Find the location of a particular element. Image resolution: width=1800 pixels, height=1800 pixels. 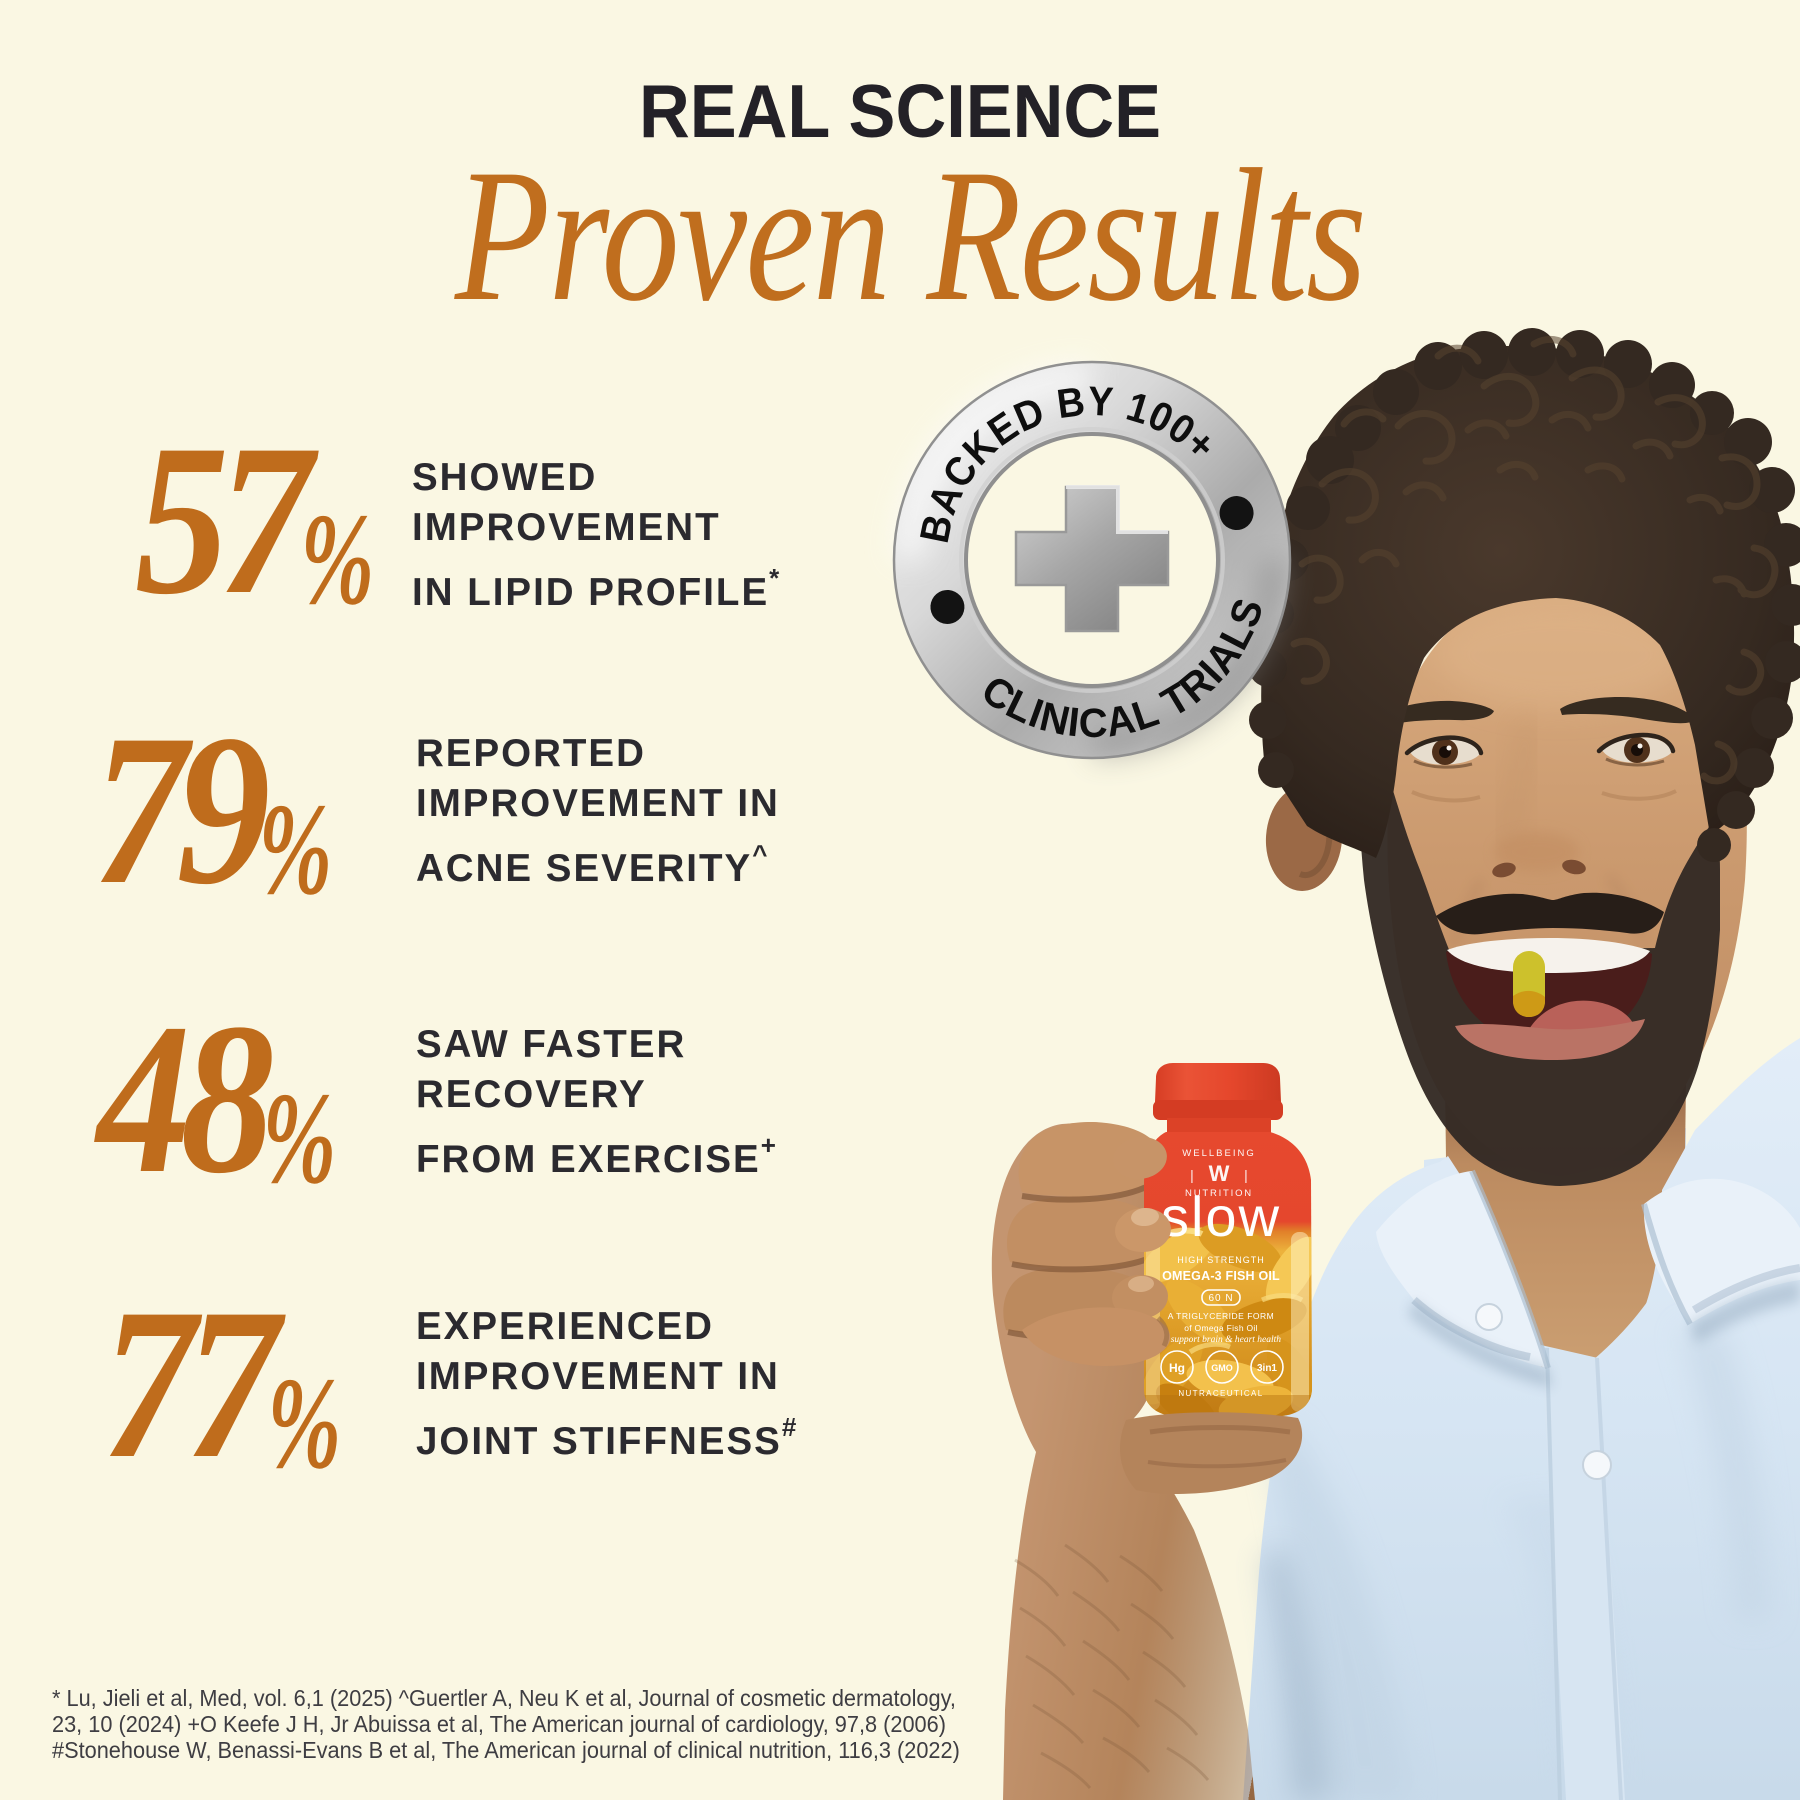

svg-text:to support brain & heart healt: to support brain & heart health is located at coordinates (1221, 1340).